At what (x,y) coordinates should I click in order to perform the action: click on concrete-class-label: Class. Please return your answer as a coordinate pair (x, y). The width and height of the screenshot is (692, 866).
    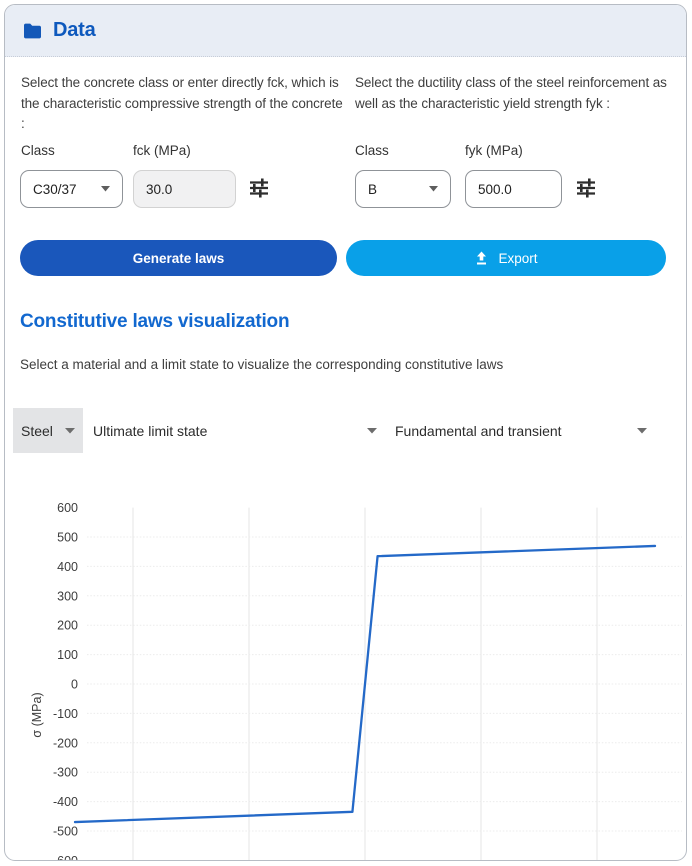
    Looking at the image, I should click on (38, 150).